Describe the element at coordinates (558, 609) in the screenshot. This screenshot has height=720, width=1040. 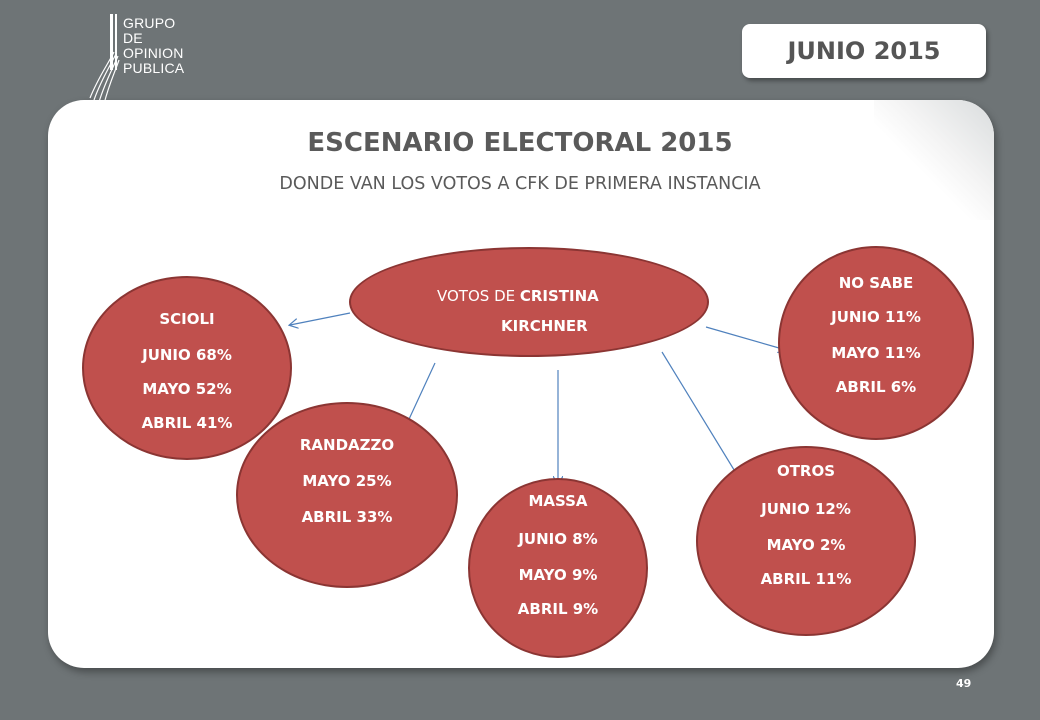
I see `node-massa-line-4: ABRIL 9%` at that location.